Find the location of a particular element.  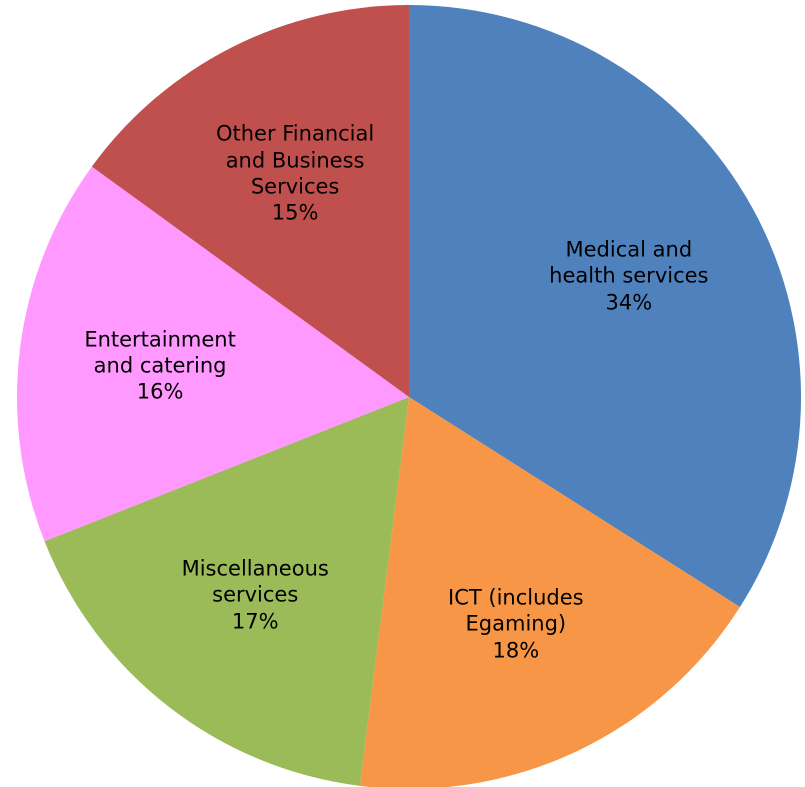

category-label: Miscellaneous services is located at coordinates (255, 582).